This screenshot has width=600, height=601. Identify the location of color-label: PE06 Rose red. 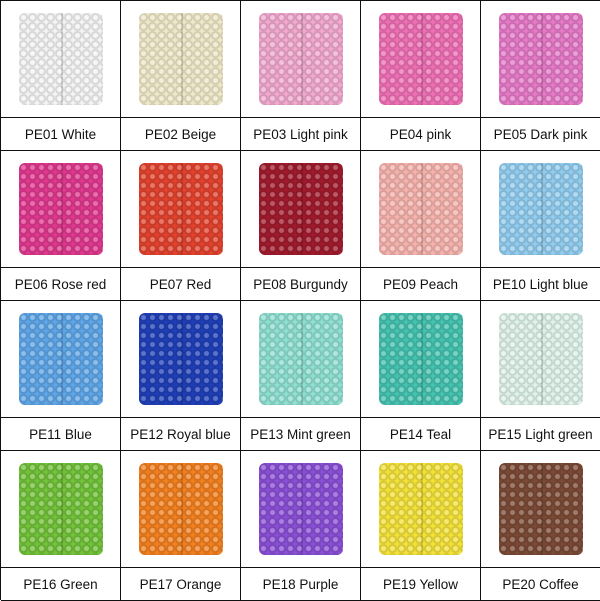
(60, 284).